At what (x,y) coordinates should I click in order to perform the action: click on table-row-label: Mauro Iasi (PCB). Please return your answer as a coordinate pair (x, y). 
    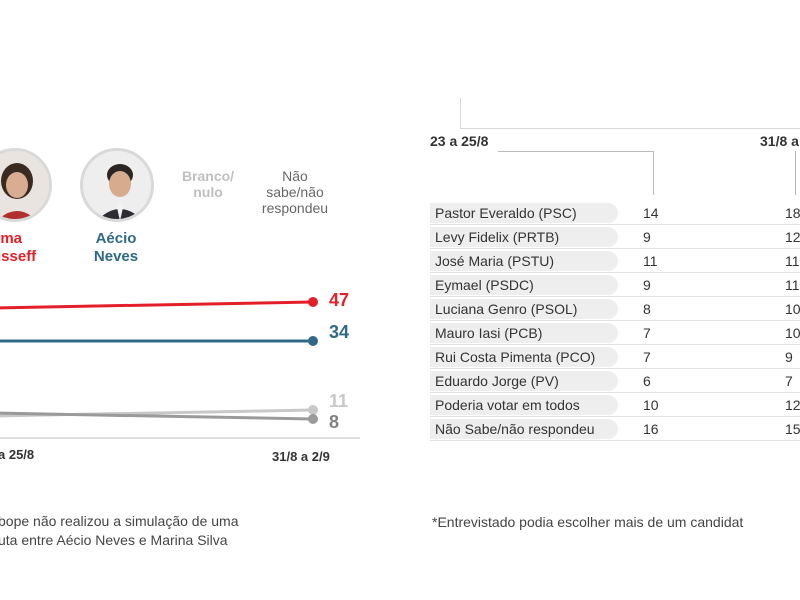
    Looking at the image, I should click on (524, 333).